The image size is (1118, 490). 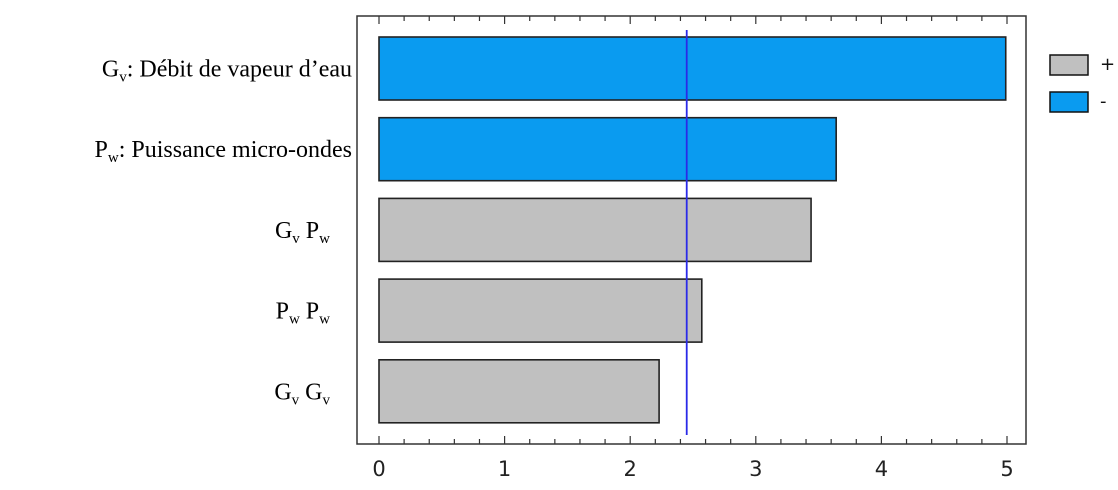 What do you see at coordinates (881, 469) in the screenshot?
I see `x-tick-label: 4` at bounding box center [881, 469].